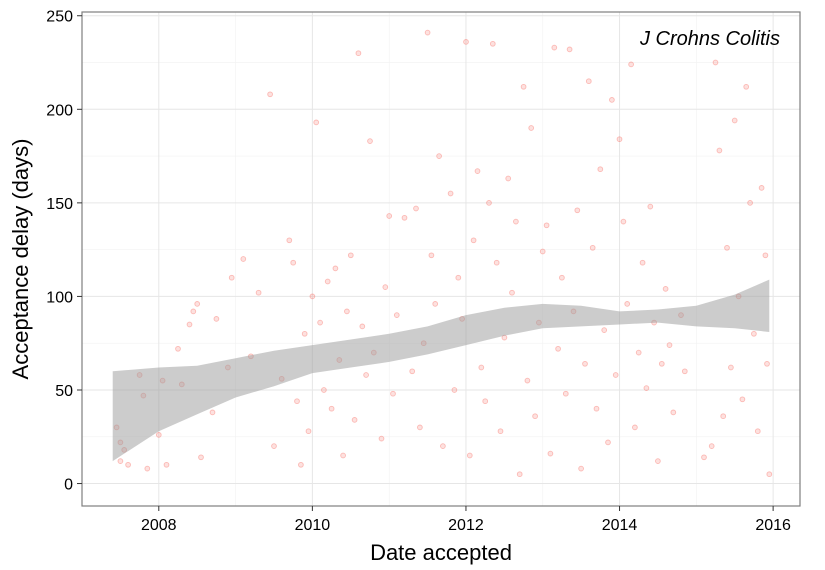 The width and height of the screenshot is (825, 570). I want to click on y-tick-label: 50, so click(64, 391).